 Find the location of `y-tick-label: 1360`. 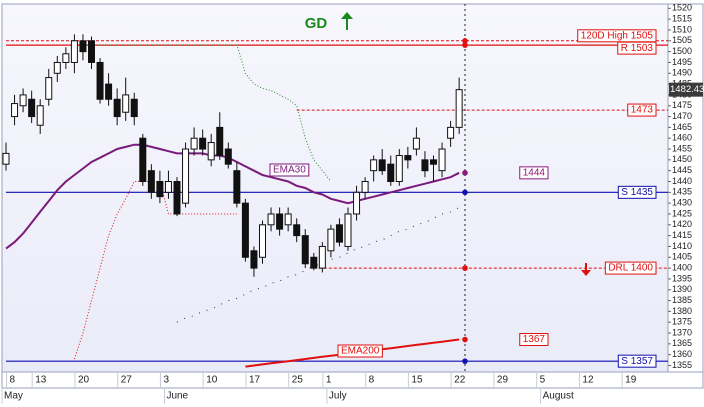

y-tick-label: 1360 is located at coordinates (682, 354).